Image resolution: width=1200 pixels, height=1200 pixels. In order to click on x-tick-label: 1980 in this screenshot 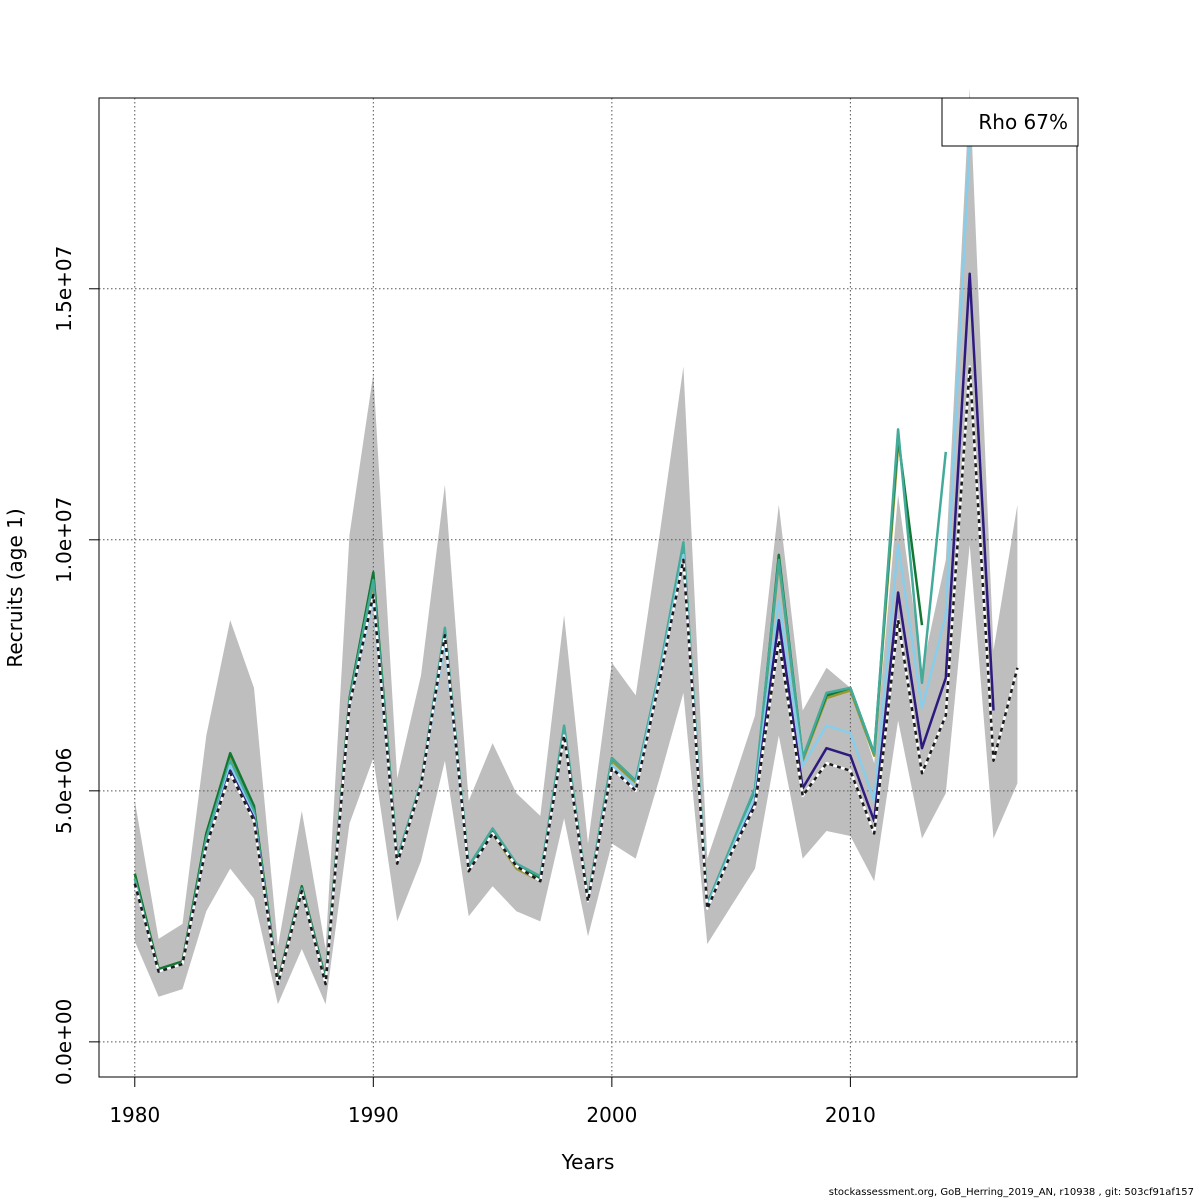, I will do `click(134, 1115)`.